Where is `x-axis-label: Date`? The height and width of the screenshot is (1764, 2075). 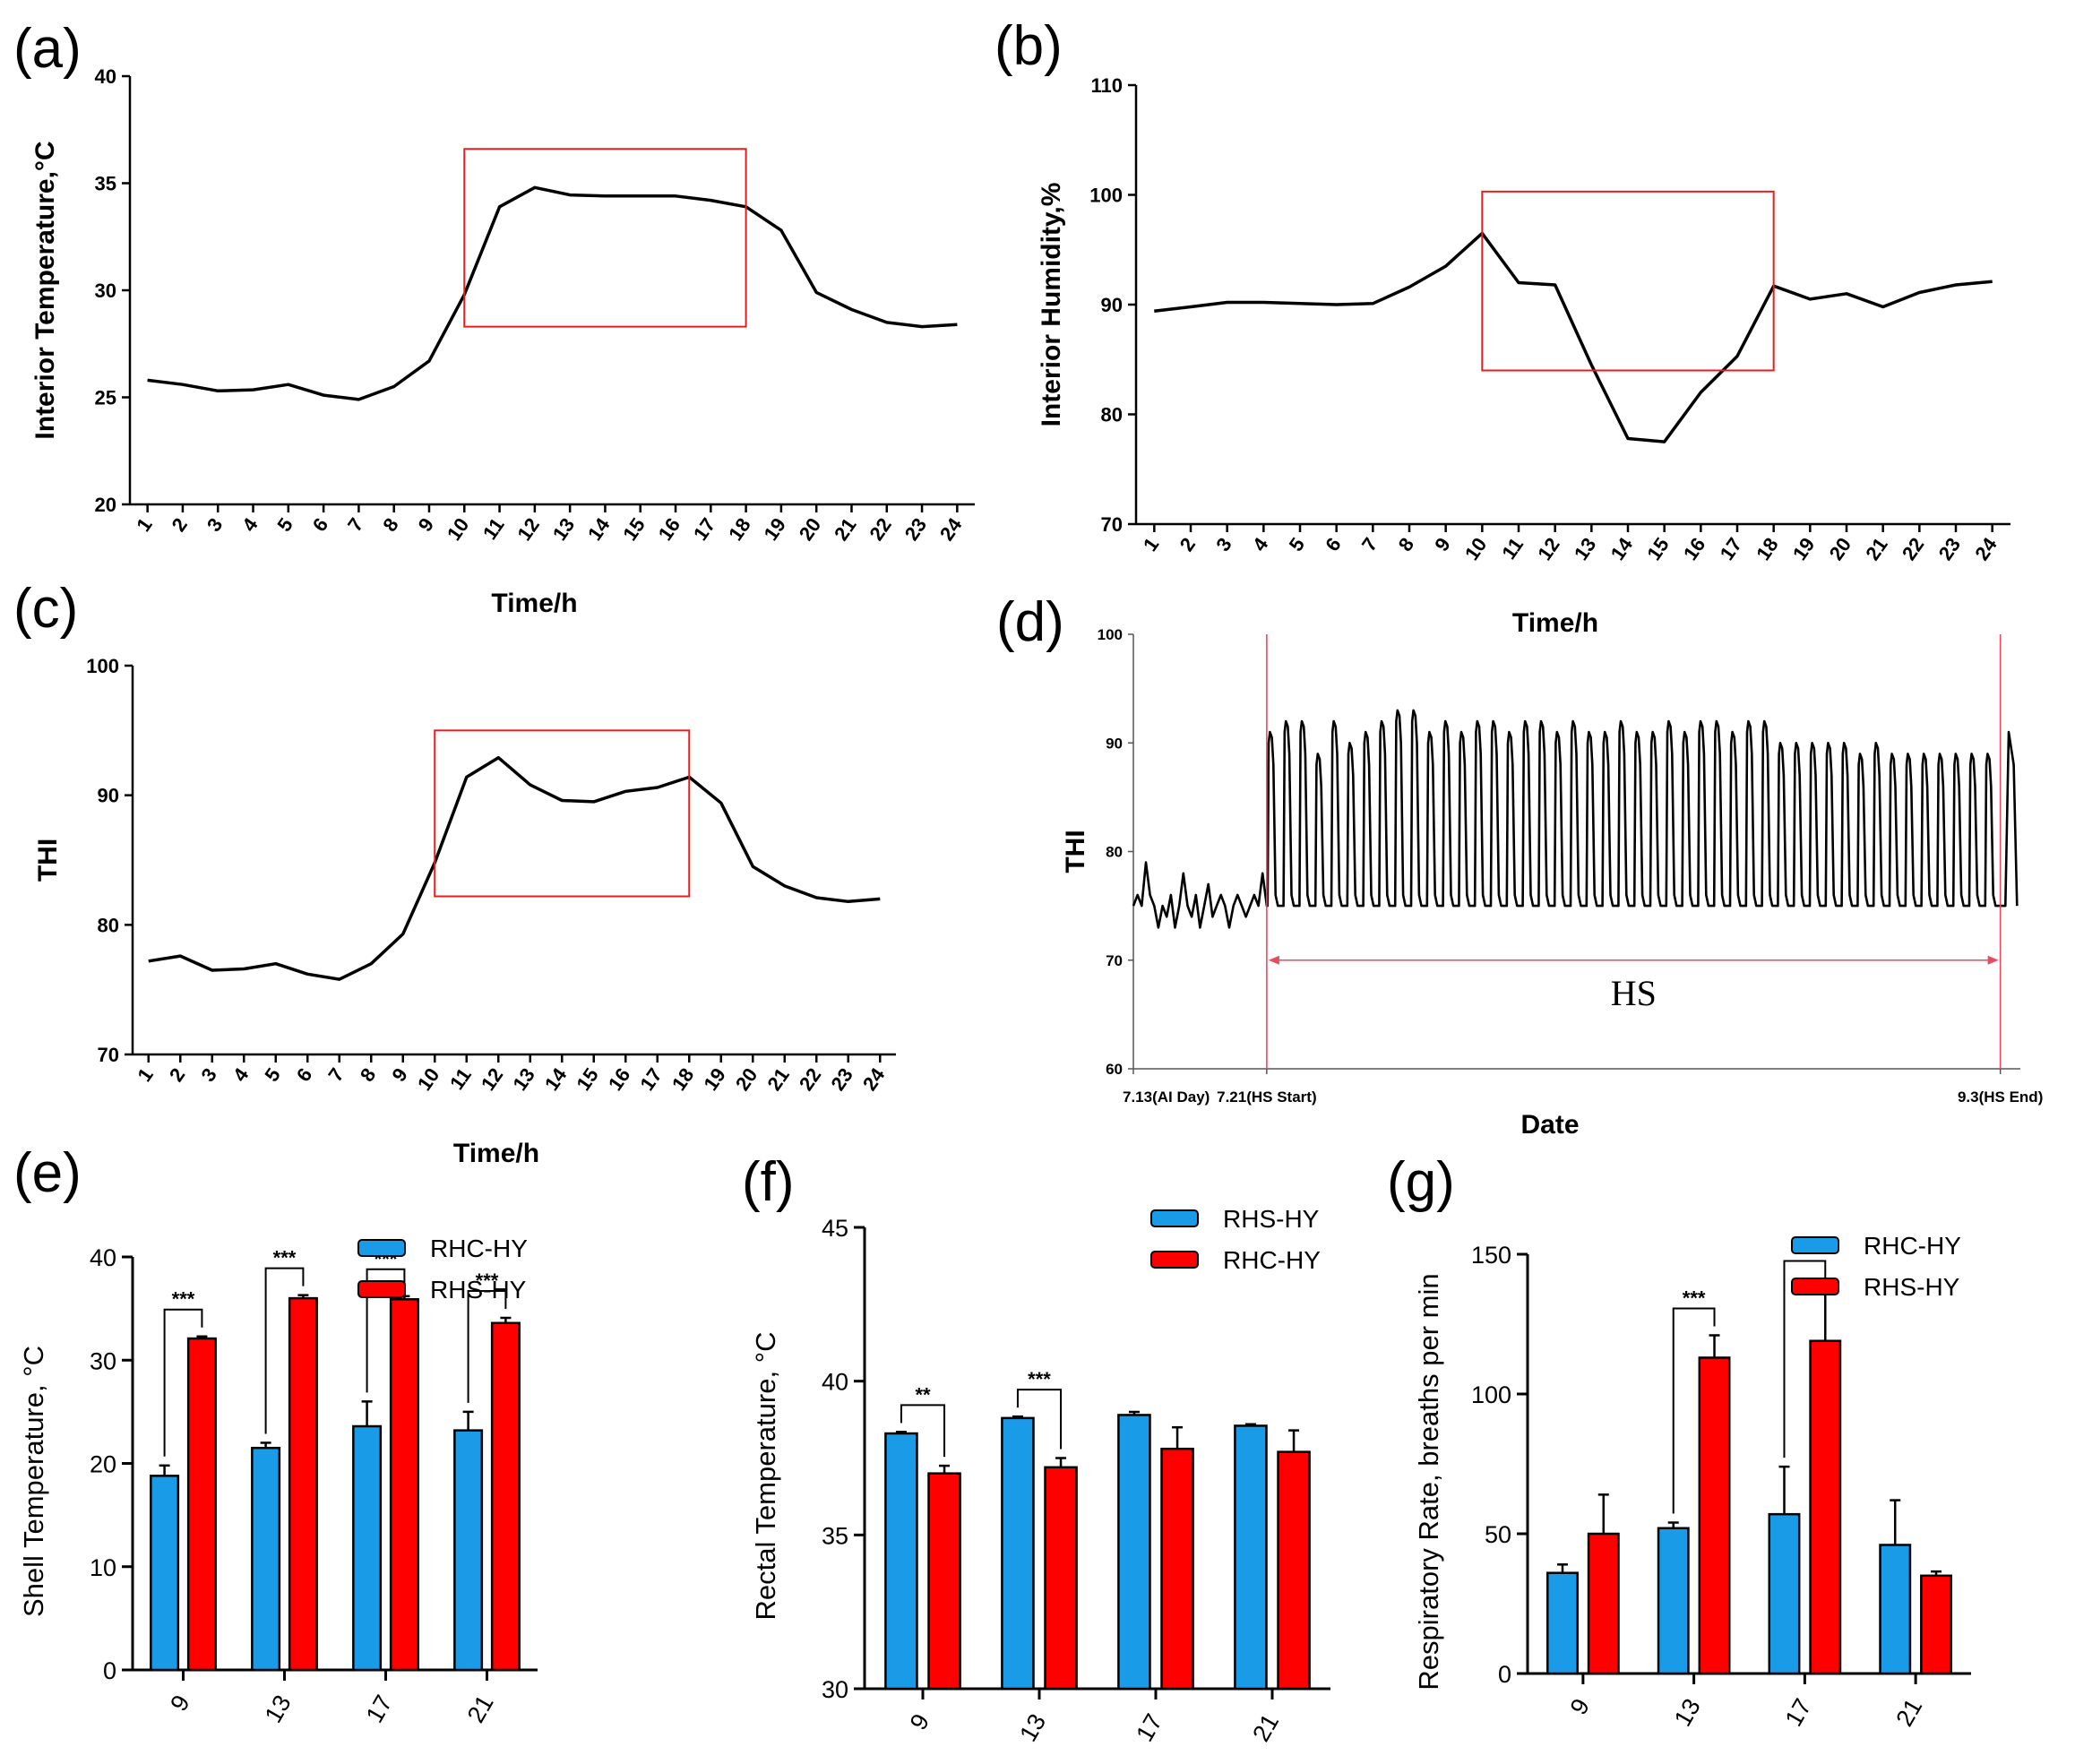
x-axis-label: Date is located at coordinates (1549, 1125).